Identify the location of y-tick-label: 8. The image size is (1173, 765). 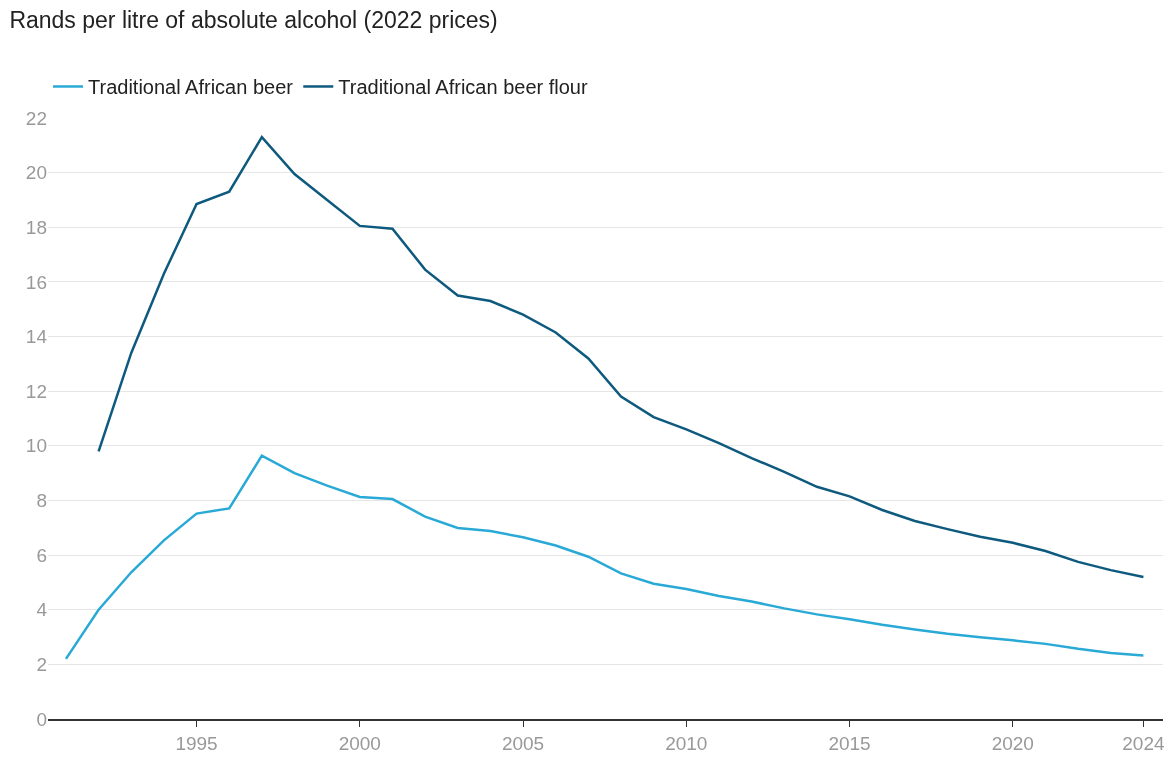
(41, 501).